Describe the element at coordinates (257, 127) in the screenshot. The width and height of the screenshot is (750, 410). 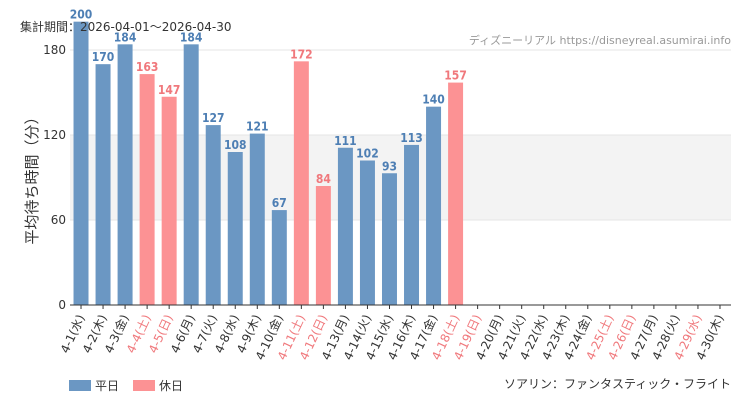
I see `value-label-4-9(木): 121` at that location.